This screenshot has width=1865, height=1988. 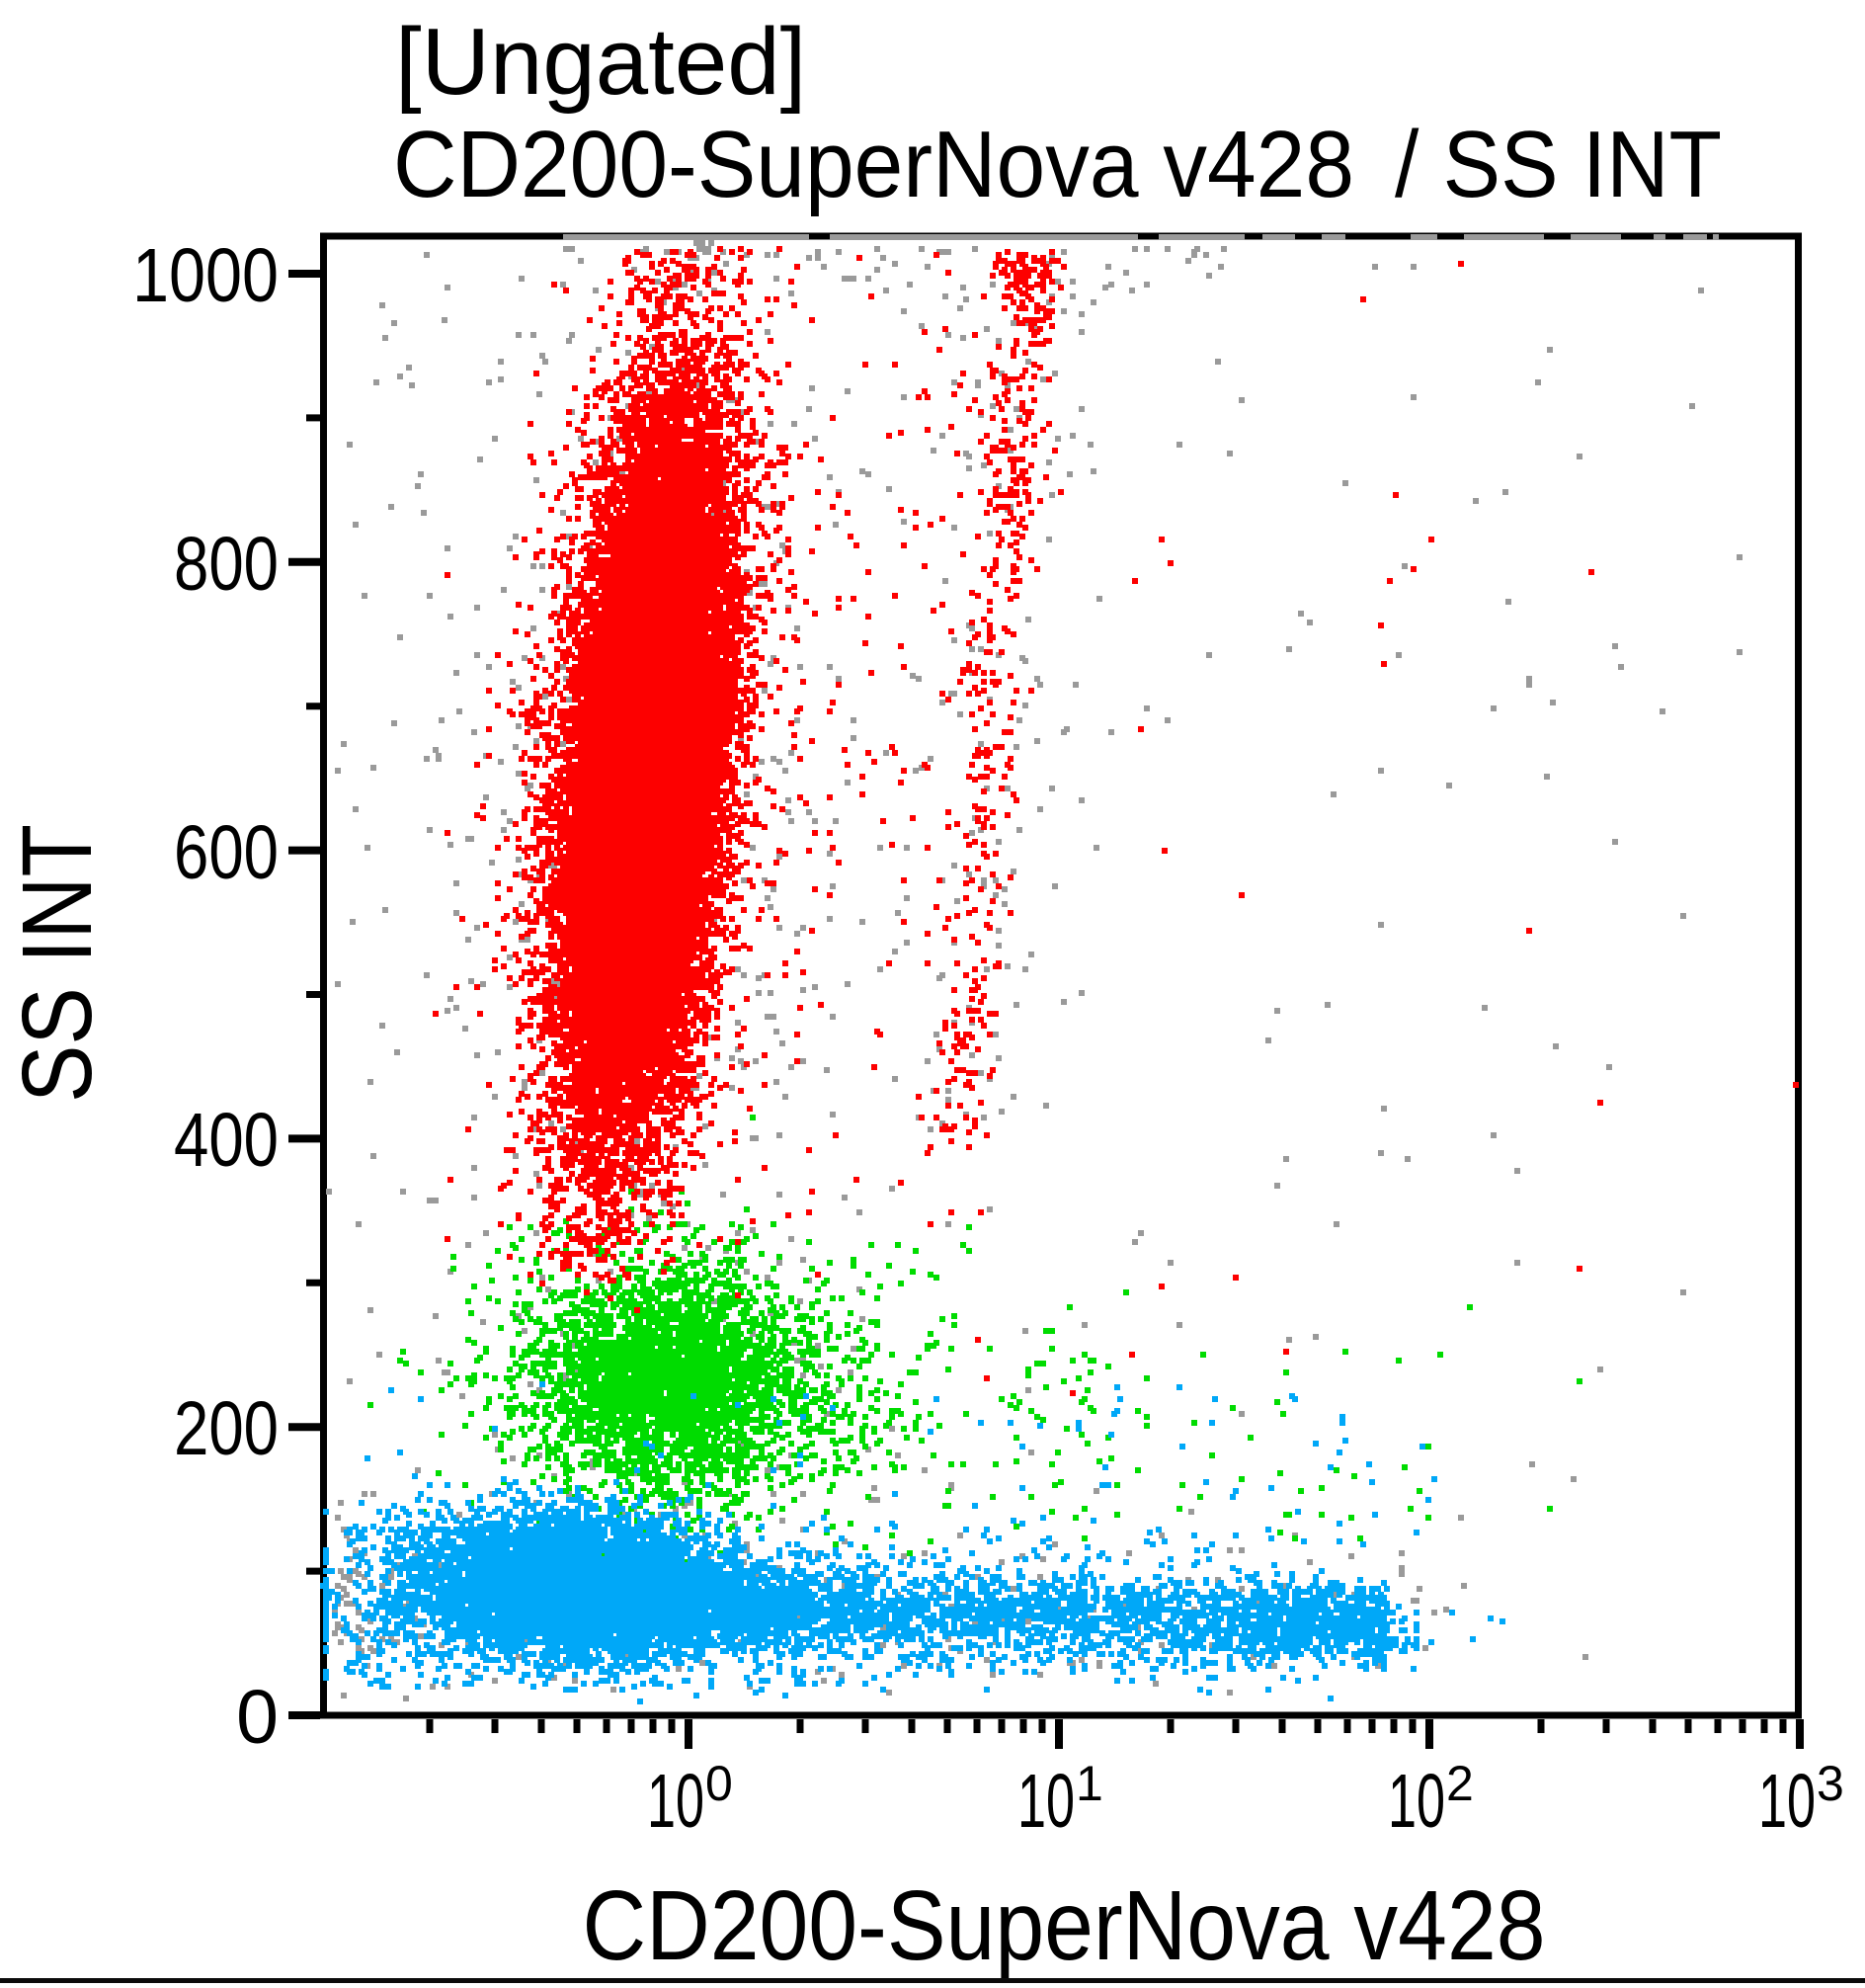 I want to click on svg-text: 600, so click(x=226, y=852).